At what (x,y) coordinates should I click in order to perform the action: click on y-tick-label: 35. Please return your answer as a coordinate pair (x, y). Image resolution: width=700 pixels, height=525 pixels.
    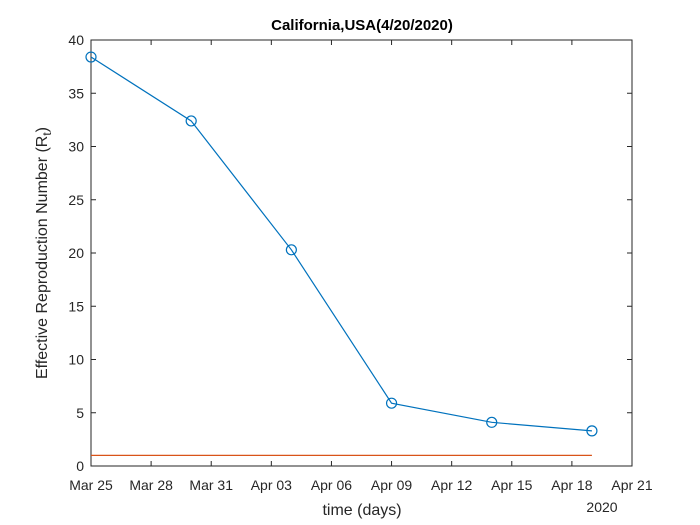
    Looking at the image, I should click on (76, 93).